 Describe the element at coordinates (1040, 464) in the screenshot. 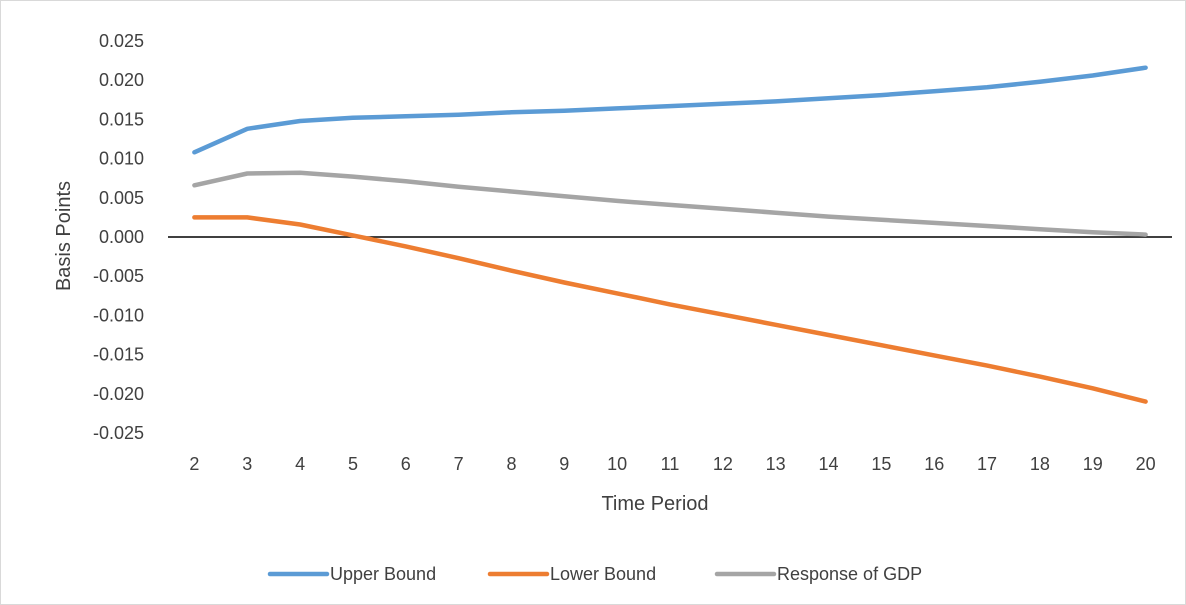

I see `x-tick-label: 18` at that location.